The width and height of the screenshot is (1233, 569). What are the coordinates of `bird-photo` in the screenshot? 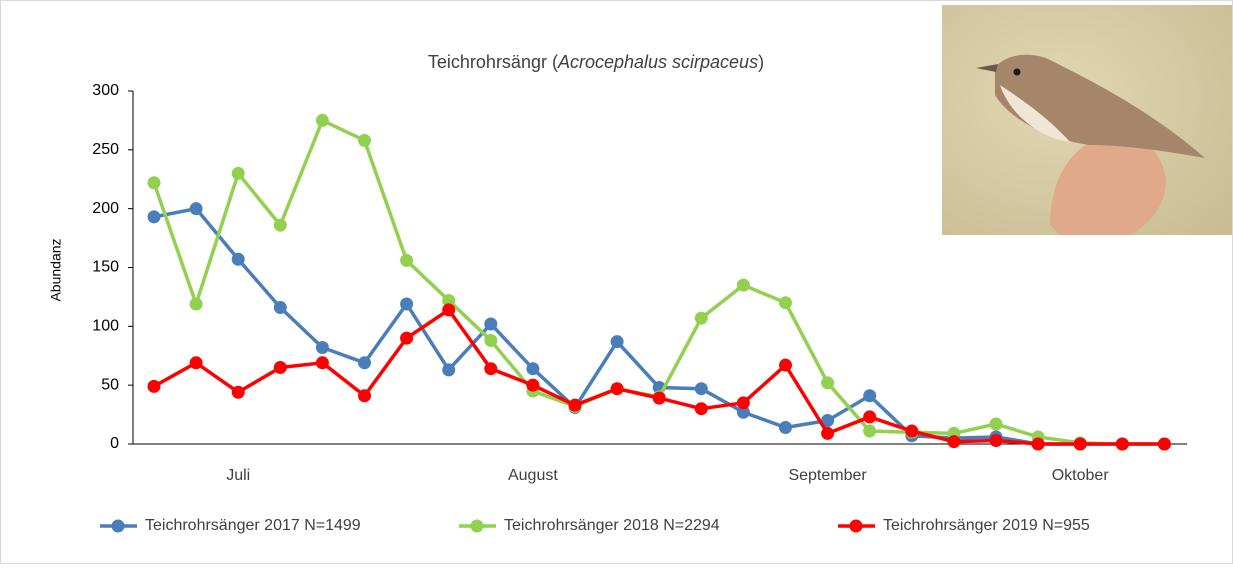 It's located at (1087, 120).